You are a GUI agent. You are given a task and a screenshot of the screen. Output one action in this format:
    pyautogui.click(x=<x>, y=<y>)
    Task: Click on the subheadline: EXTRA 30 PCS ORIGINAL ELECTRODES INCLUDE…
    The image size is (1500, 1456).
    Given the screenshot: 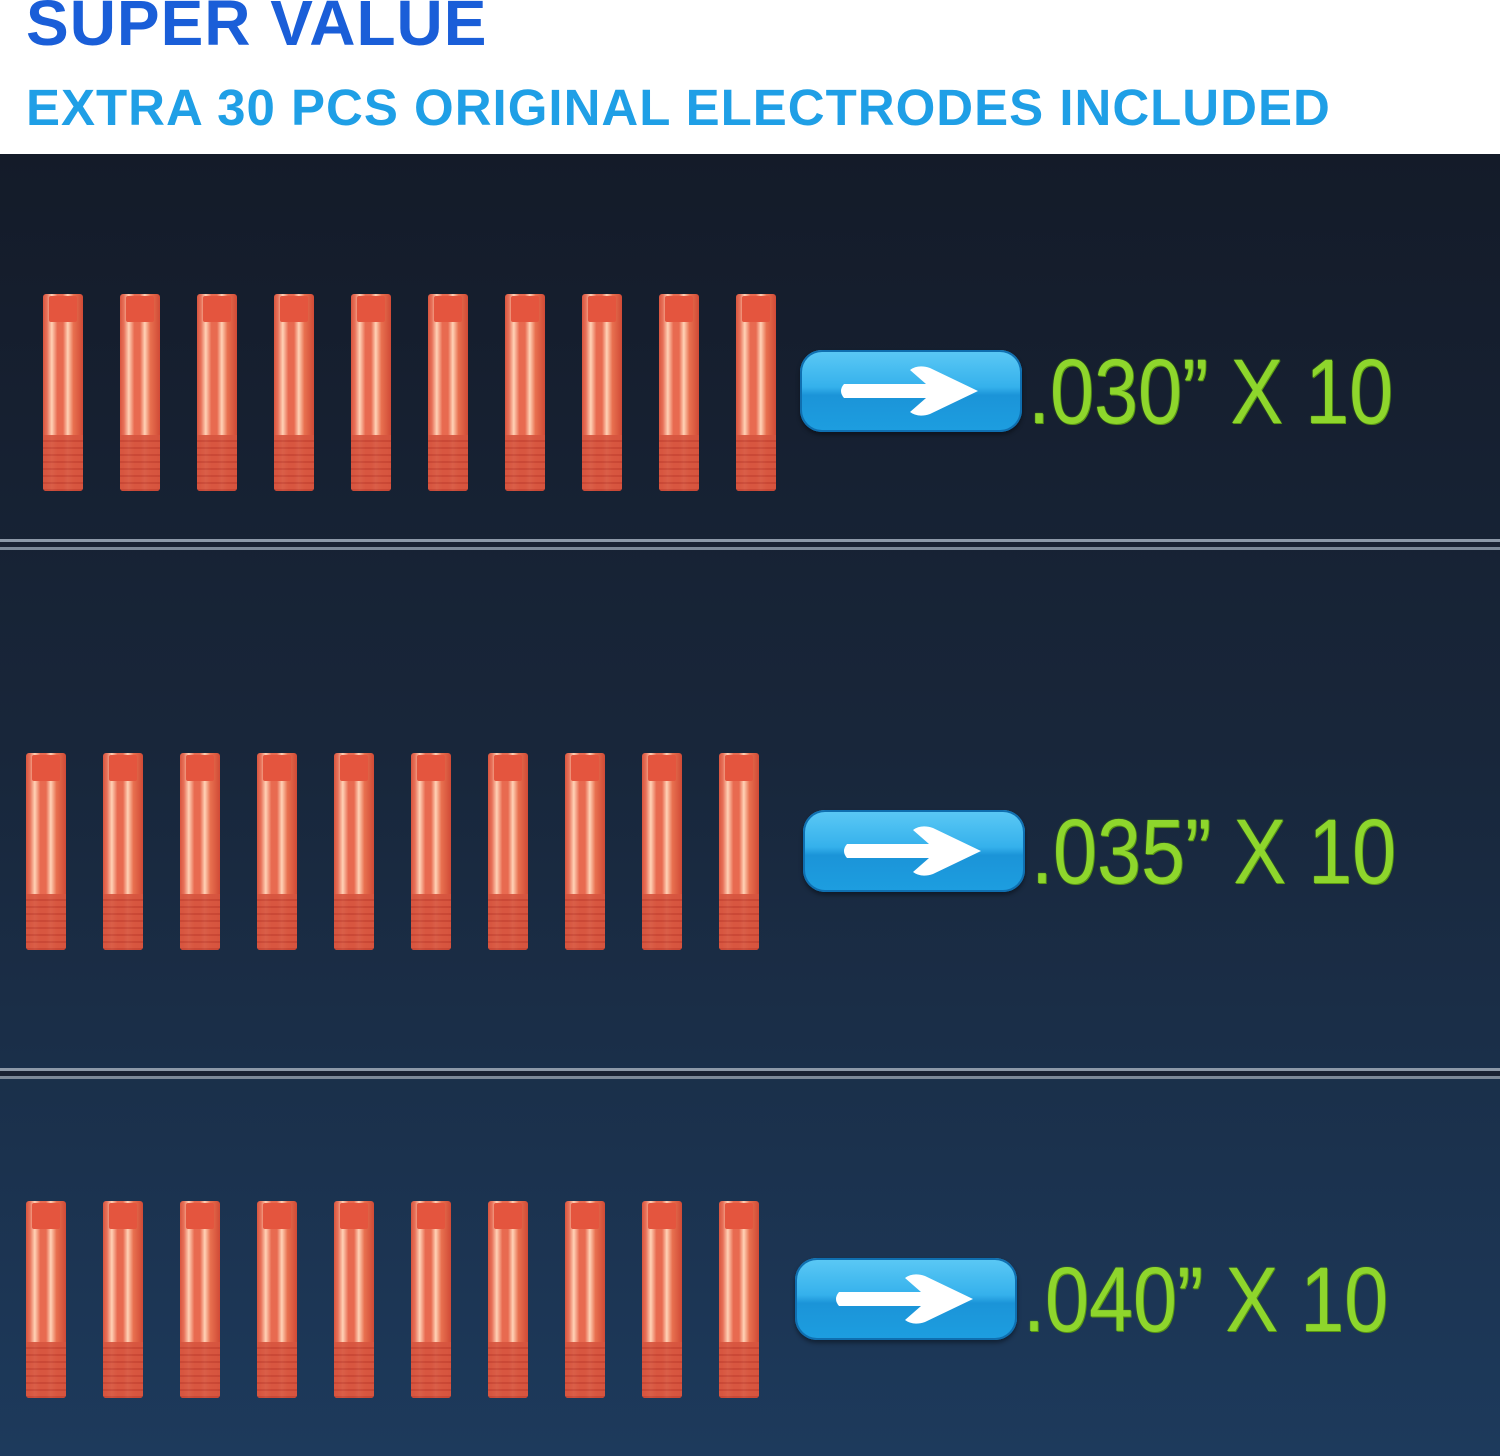 What is the action you would take?
    pyautogui.click(x=678, y=107)
    